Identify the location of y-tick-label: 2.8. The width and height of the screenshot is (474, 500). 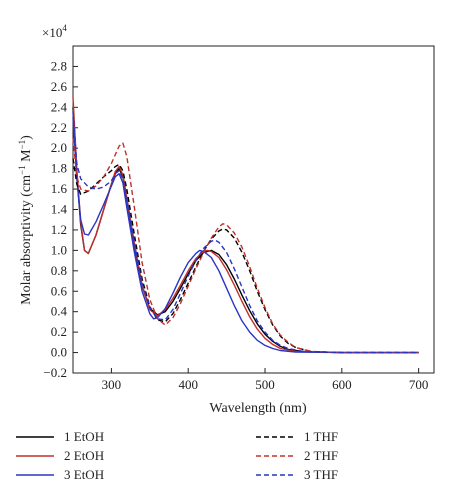
(59, 65).